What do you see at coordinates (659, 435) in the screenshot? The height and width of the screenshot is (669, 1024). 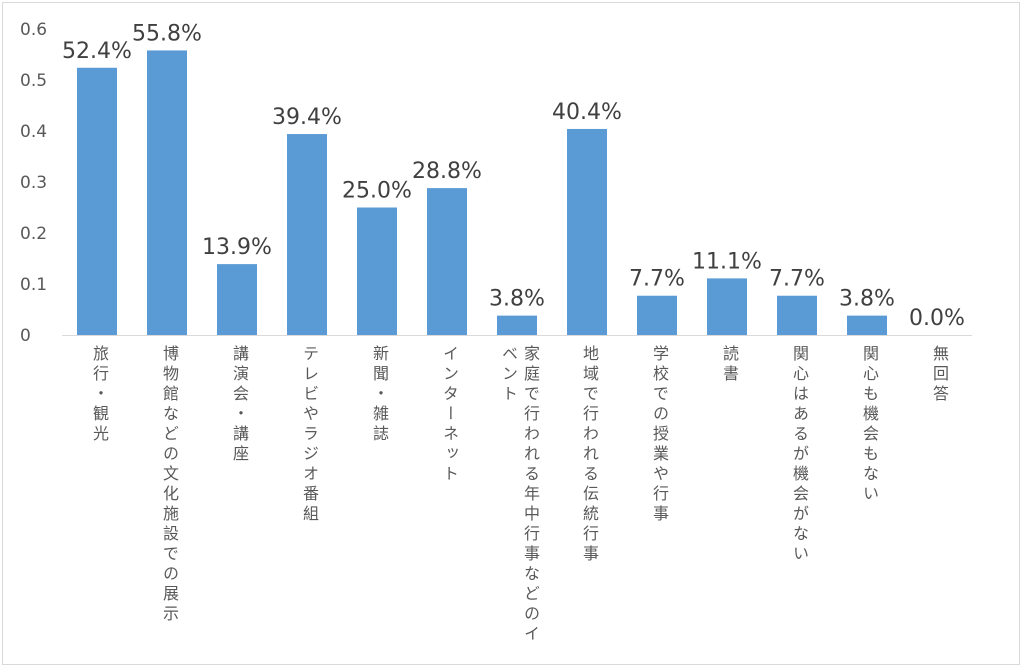 I see `x-tick-label: 学校での授業や行事` at bounding box center [659, 435].